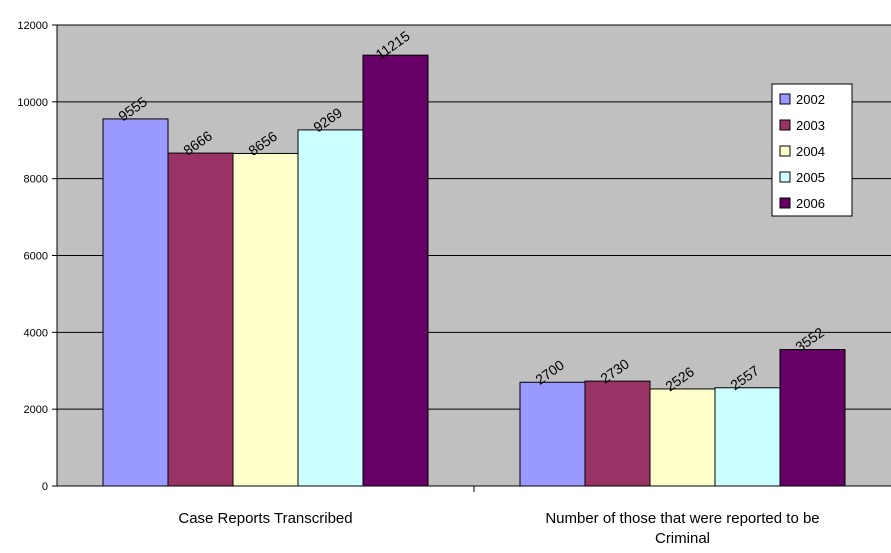  What do you see at coordinates (36, 180) in the screenshot?
I see `y-tick-label: 8000` at bounding box center [36, 180].